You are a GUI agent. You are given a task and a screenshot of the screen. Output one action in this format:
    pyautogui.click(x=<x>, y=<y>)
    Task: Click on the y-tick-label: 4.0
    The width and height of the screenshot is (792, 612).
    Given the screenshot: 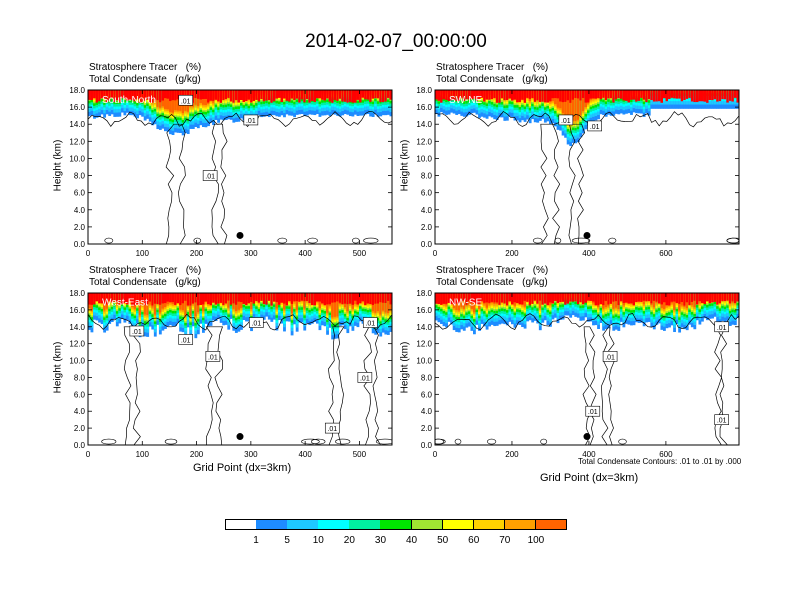 What is the action you would take?
    pyautogui.click(x=80, y=411)
    